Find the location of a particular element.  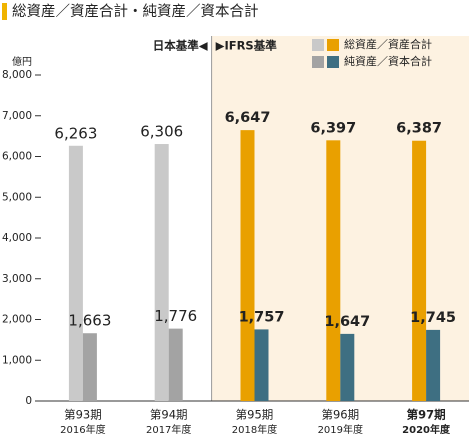

x-tick-sublabel: 2018年度 is located at coordinates (254, 429).